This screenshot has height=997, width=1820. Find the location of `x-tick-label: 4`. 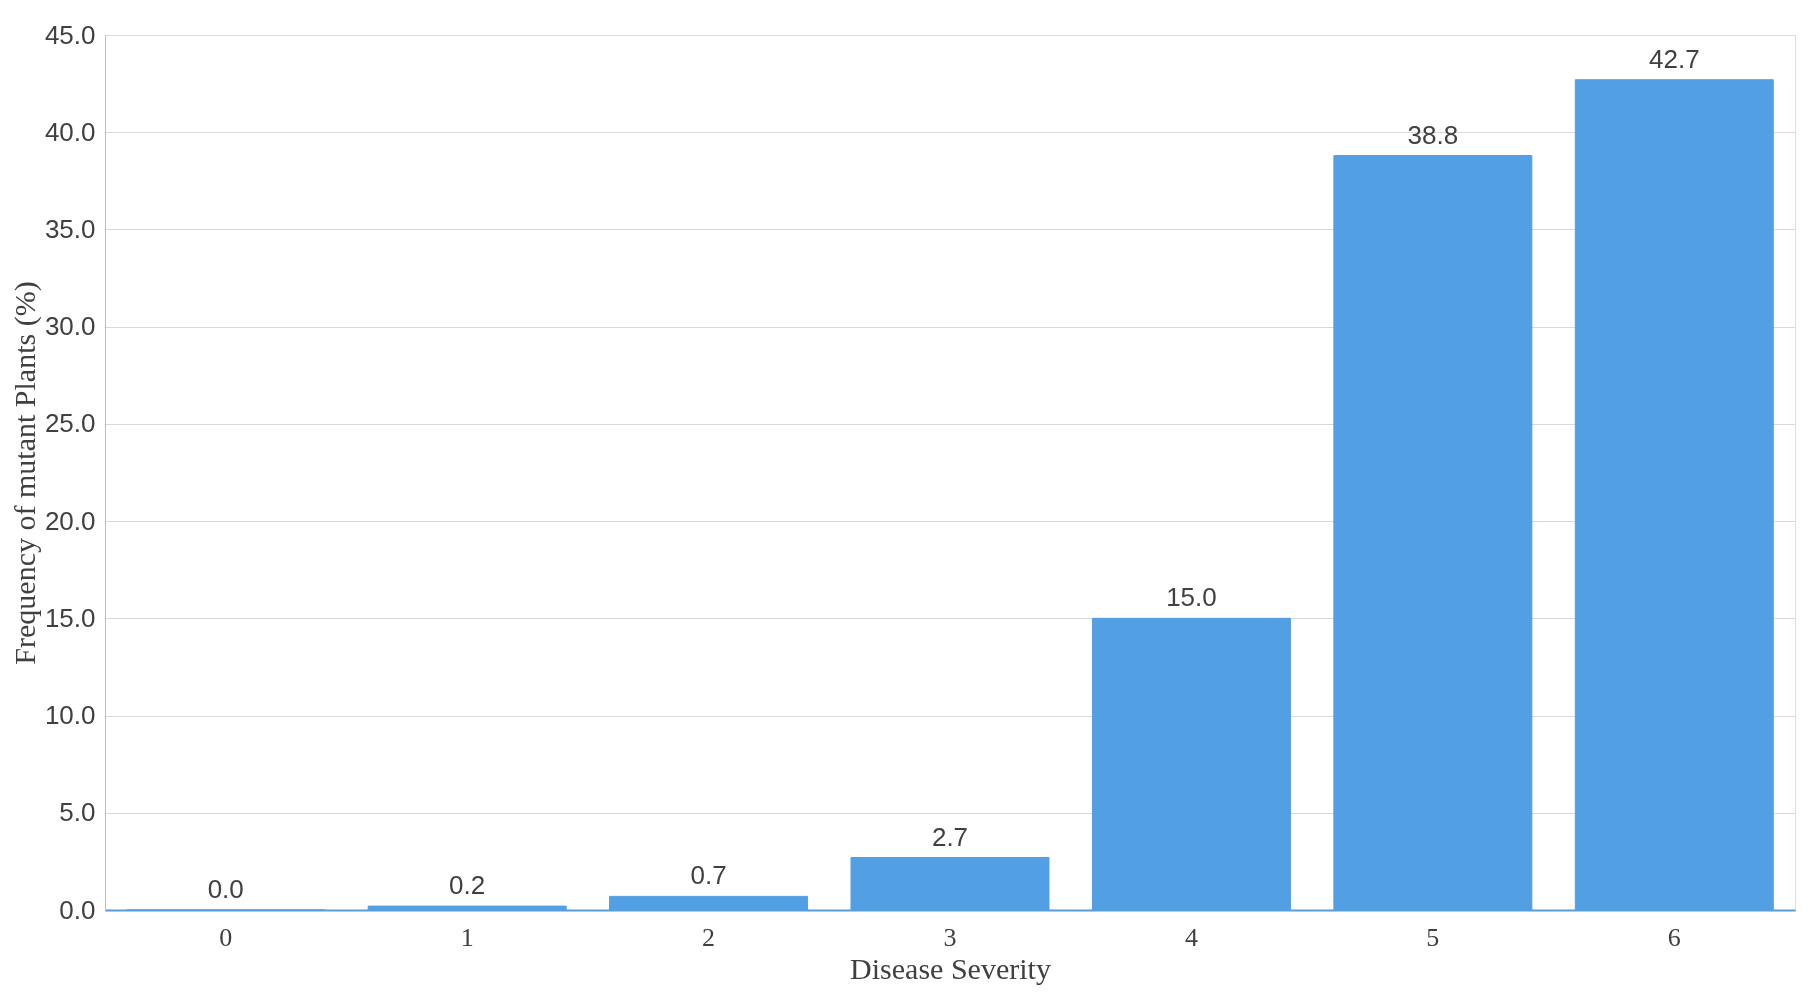

x-tick-label: 4 is located at coordinates (1191, 937).